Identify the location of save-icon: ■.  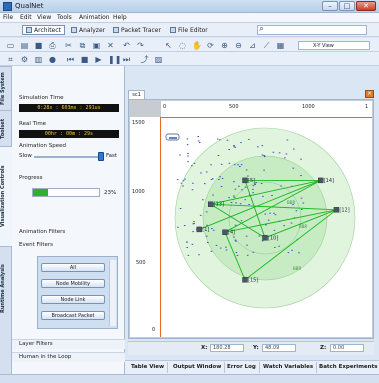
(38, 45).